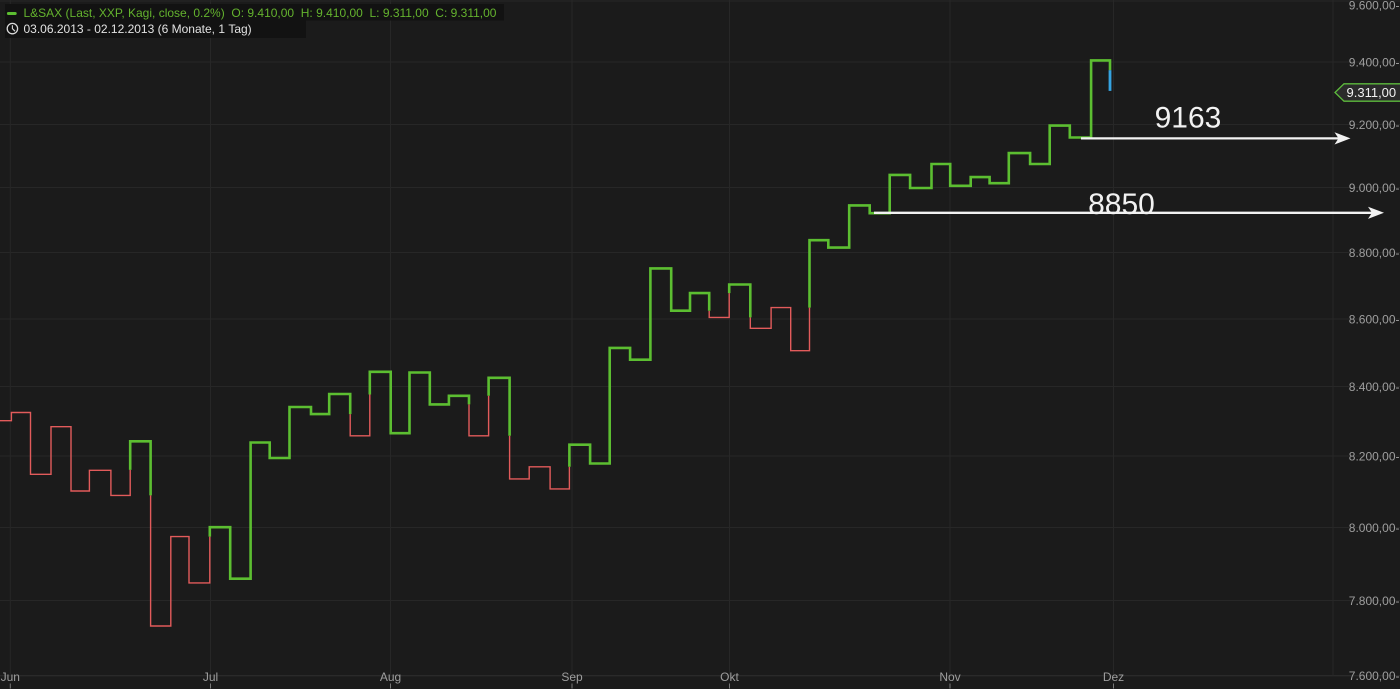  I want to click on svg-text: Okt, so click(729, 677).